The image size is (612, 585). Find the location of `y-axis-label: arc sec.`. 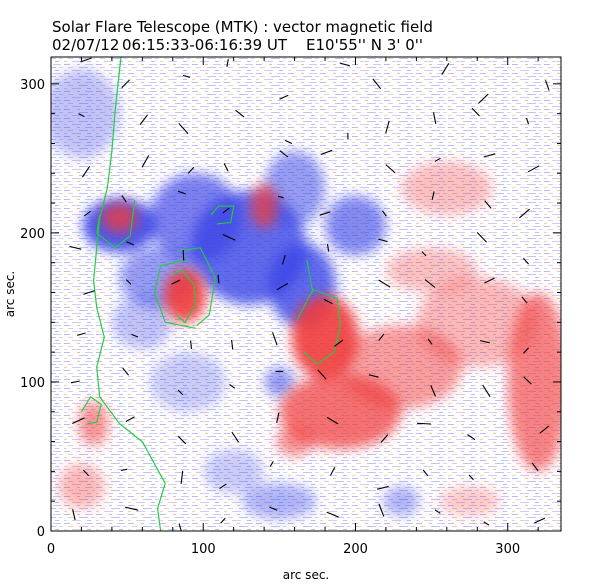

y-axis-label: arc sec. is located at coordinates (10, 294).